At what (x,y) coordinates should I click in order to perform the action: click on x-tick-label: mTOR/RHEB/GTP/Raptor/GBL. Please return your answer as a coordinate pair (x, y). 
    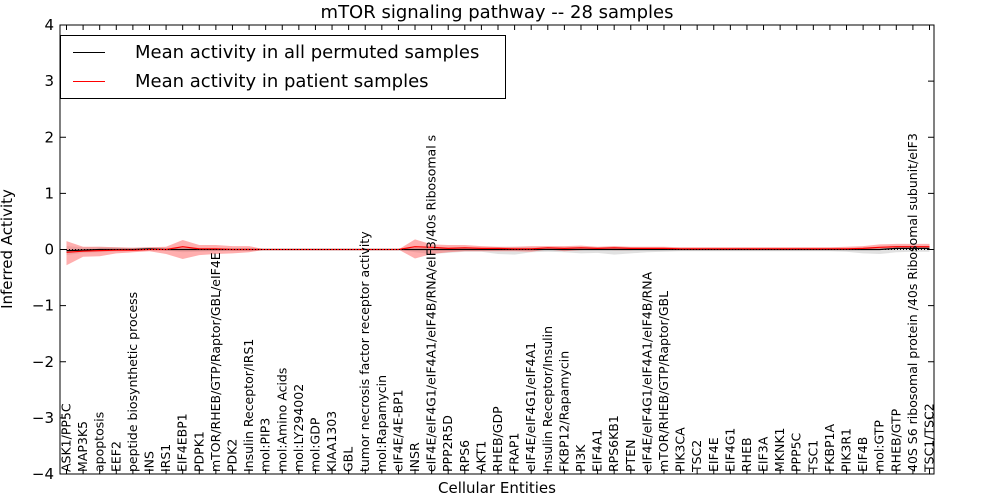
    Looking at the image, I should click on (663, 381).